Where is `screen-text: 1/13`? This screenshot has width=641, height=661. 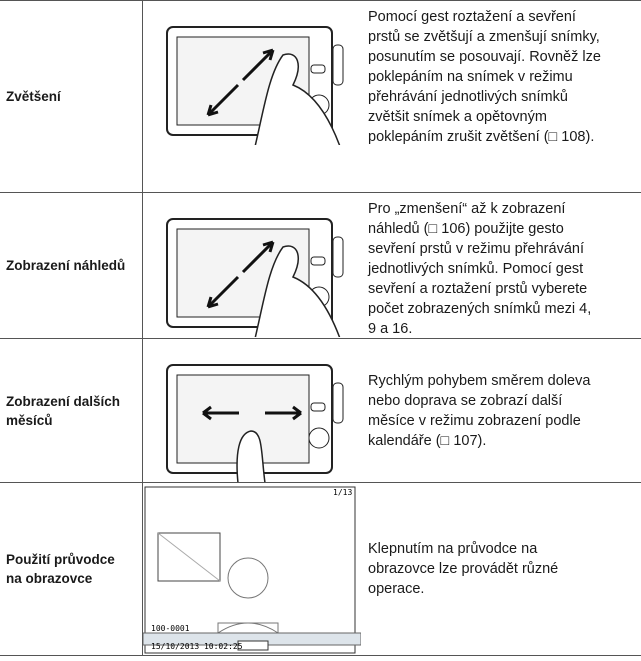
screen-text: 1/13 is located at coordinates (342, 492).